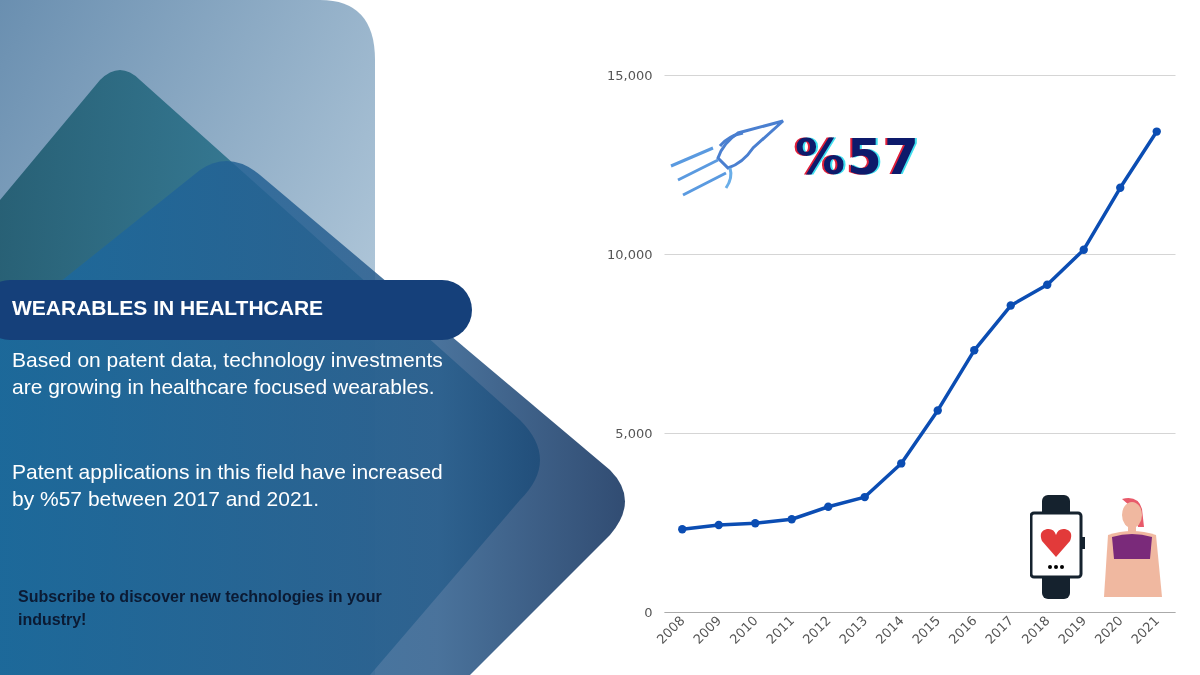  Describe the element at coordinates (634, 433) in the screenshot. I see `y-tick-label: 5,000` at that location.